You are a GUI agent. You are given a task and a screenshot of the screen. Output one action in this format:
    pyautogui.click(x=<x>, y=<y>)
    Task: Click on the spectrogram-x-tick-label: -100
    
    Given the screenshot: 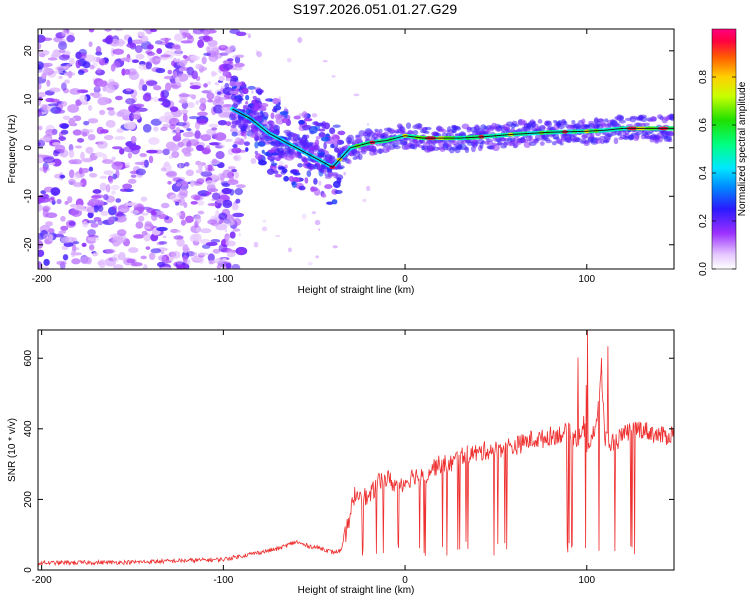 What is the action you would take?
    pyautogui.click(x=223, y=279)
    